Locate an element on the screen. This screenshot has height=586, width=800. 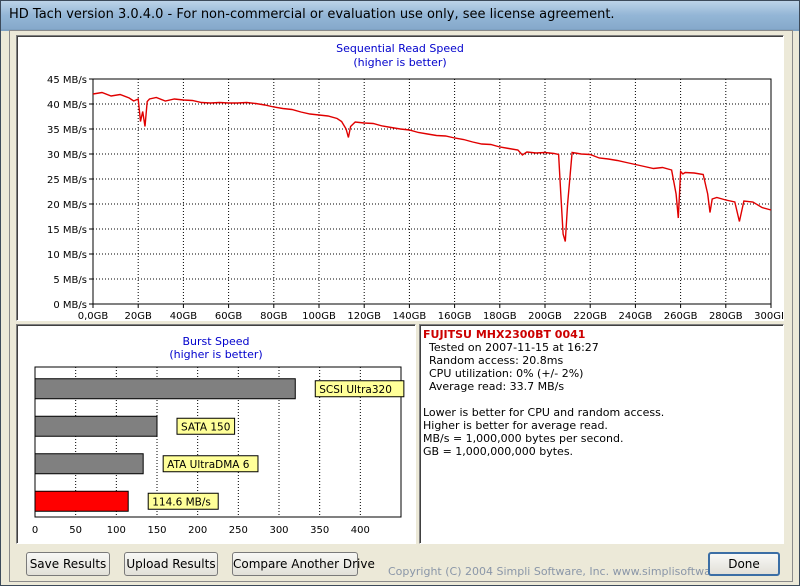
x-tick-label: 100GB is located at coordinates (319, 315).